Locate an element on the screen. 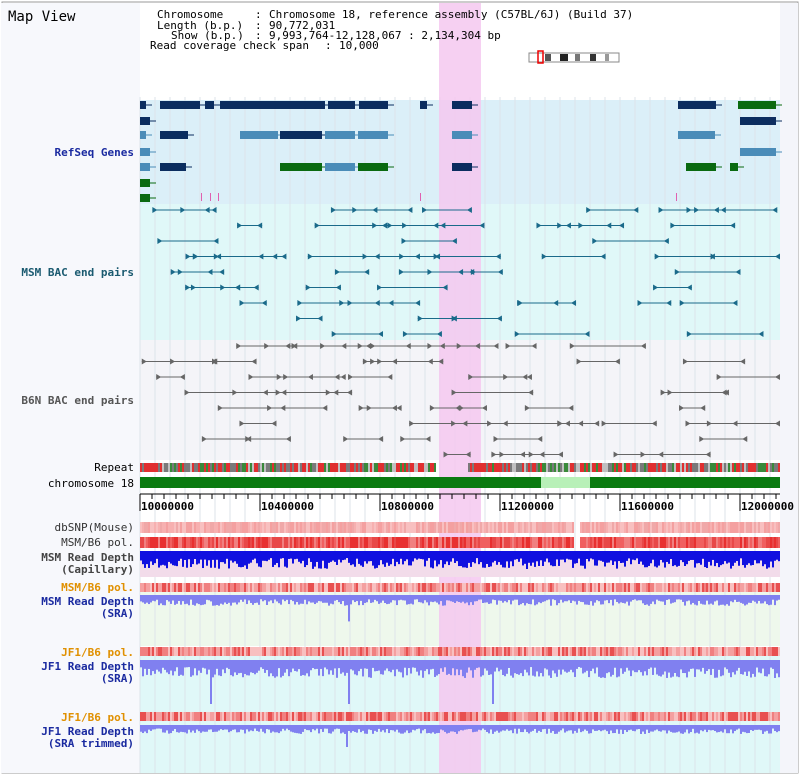 The image size is (800, 775). track-label-b6n-bac: B6N BAC end pairs is located at coordinates (77, 400).